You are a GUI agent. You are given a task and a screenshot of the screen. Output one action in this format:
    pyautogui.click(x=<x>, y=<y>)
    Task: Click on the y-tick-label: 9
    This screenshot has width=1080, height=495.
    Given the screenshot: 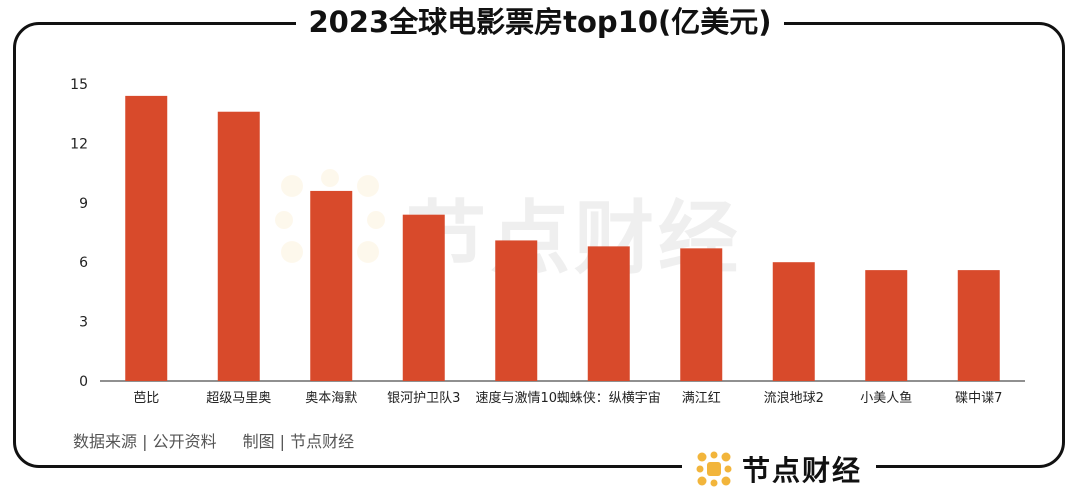 What is the action you would take?
    pyautogui.click(x=83, y=204)
    